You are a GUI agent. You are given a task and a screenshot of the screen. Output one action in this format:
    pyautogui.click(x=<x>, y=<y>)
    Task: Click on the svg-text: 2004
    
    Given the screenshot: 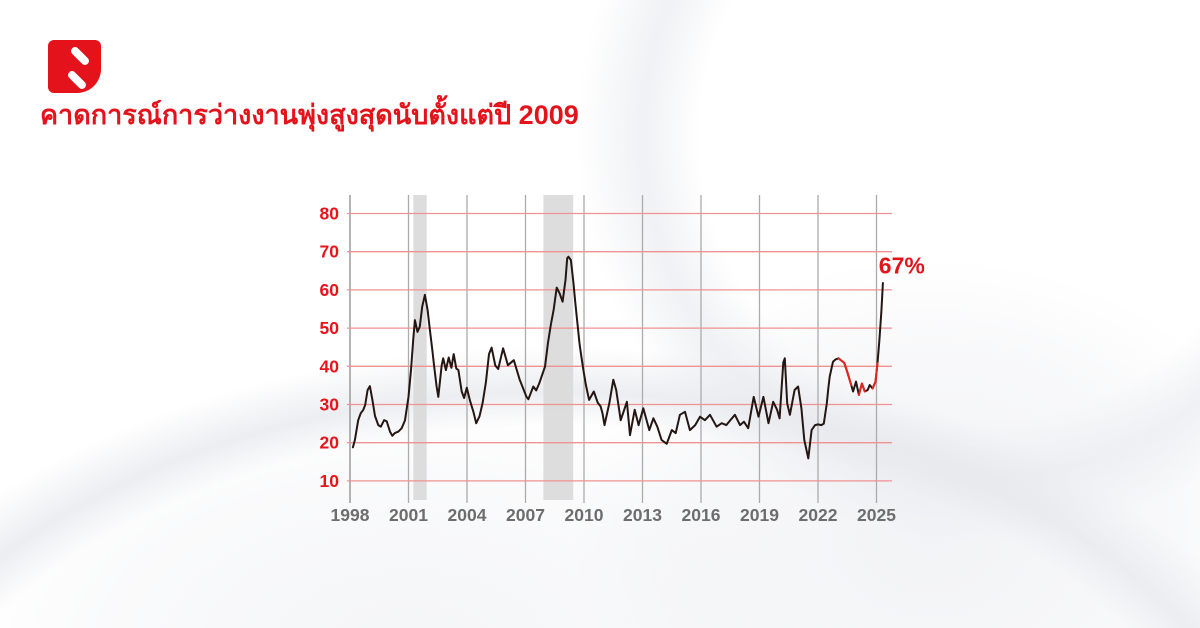 What is the action you would take?
    pyautogui.click(x=467, y=515)
    